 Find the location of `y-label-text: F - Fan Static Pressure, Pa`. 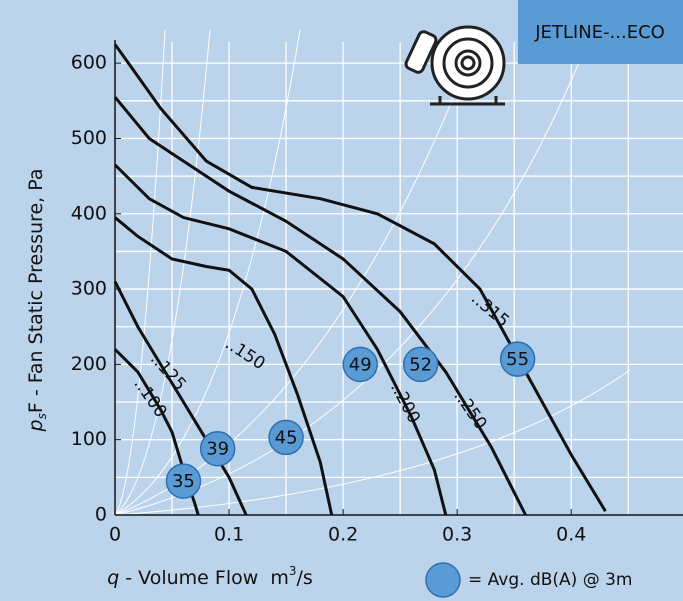

y-label-text: F - Fan Static Pressure, Pa is located at coordinates (36, 291).